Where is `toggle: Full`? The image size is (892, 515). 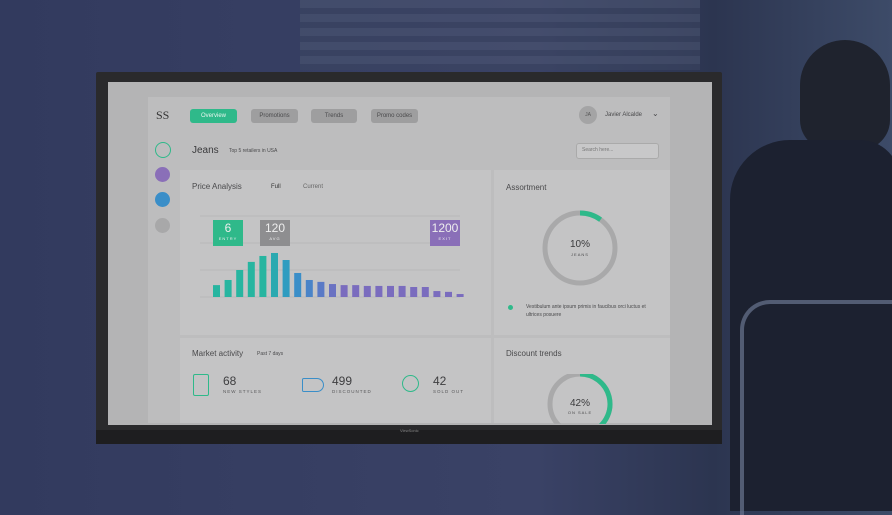 toggle: Full is located at coordinates (276, 187).